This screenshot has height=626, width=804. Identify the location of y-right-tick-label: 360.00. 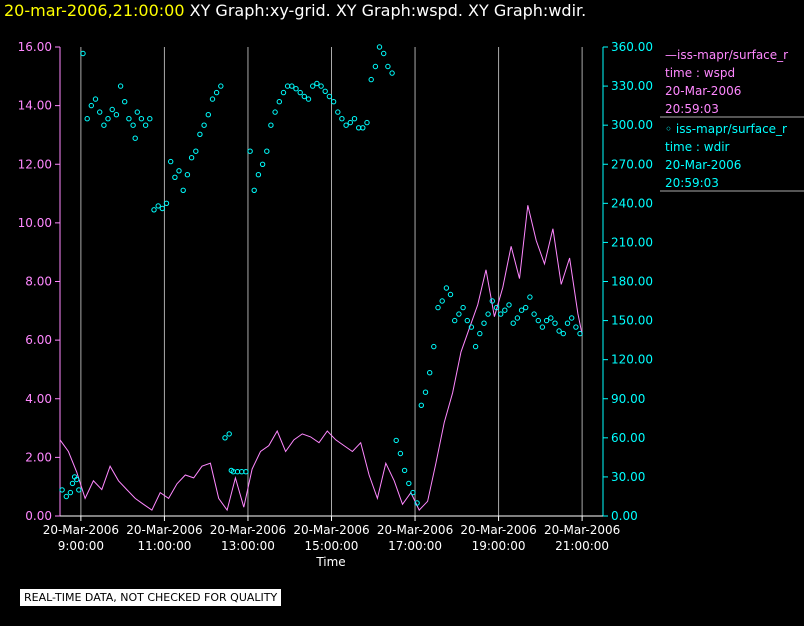
(632, 47).